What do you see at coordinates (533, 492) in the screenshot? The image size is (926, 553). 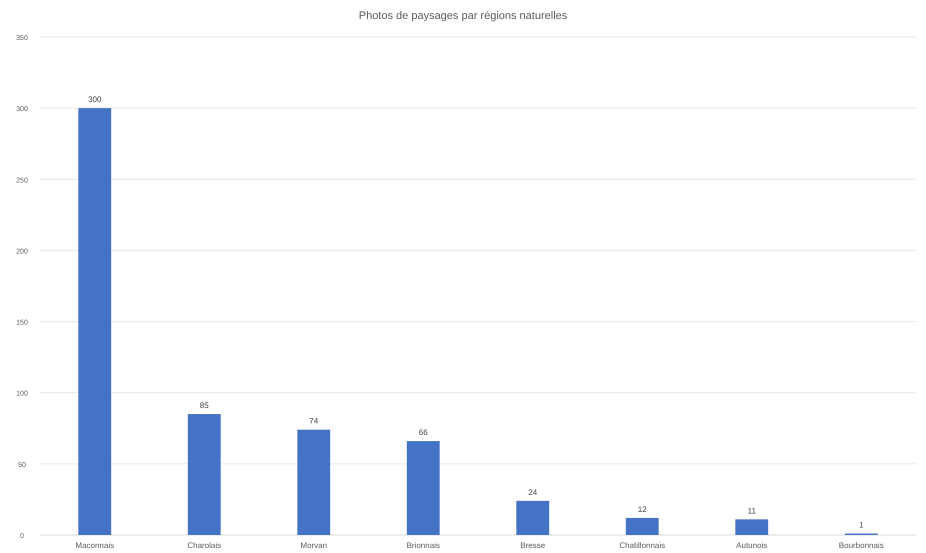 I see `data-label: 24` at bounding box center [533, 492].